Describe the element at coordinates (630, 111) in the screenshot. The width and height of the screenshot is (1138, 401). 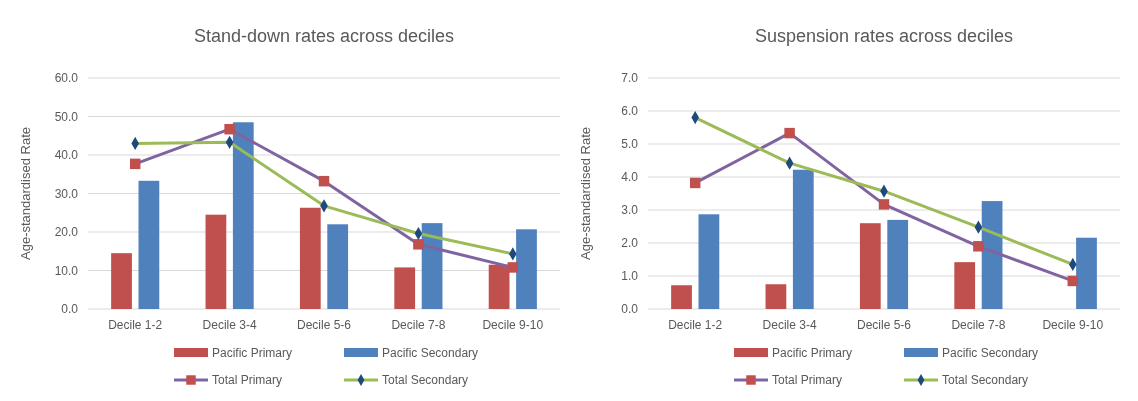
I see `y-tick-label: 6.0` at that location.